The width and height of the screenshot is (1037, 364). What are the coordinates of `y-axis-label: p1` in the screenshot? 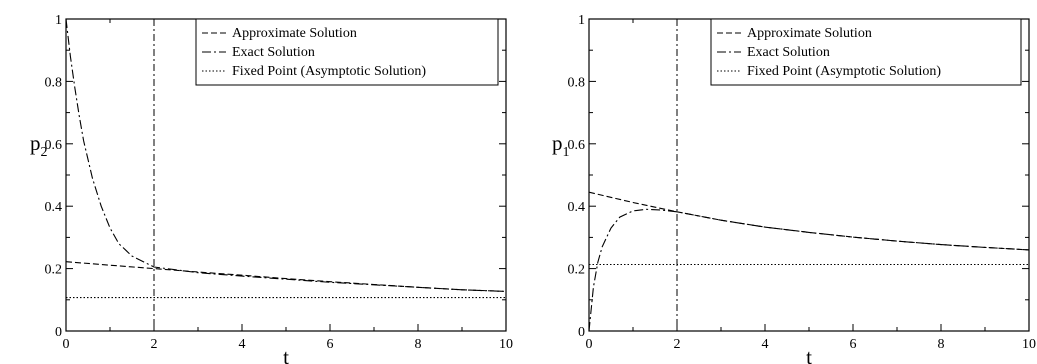 It's located at (561, 145).